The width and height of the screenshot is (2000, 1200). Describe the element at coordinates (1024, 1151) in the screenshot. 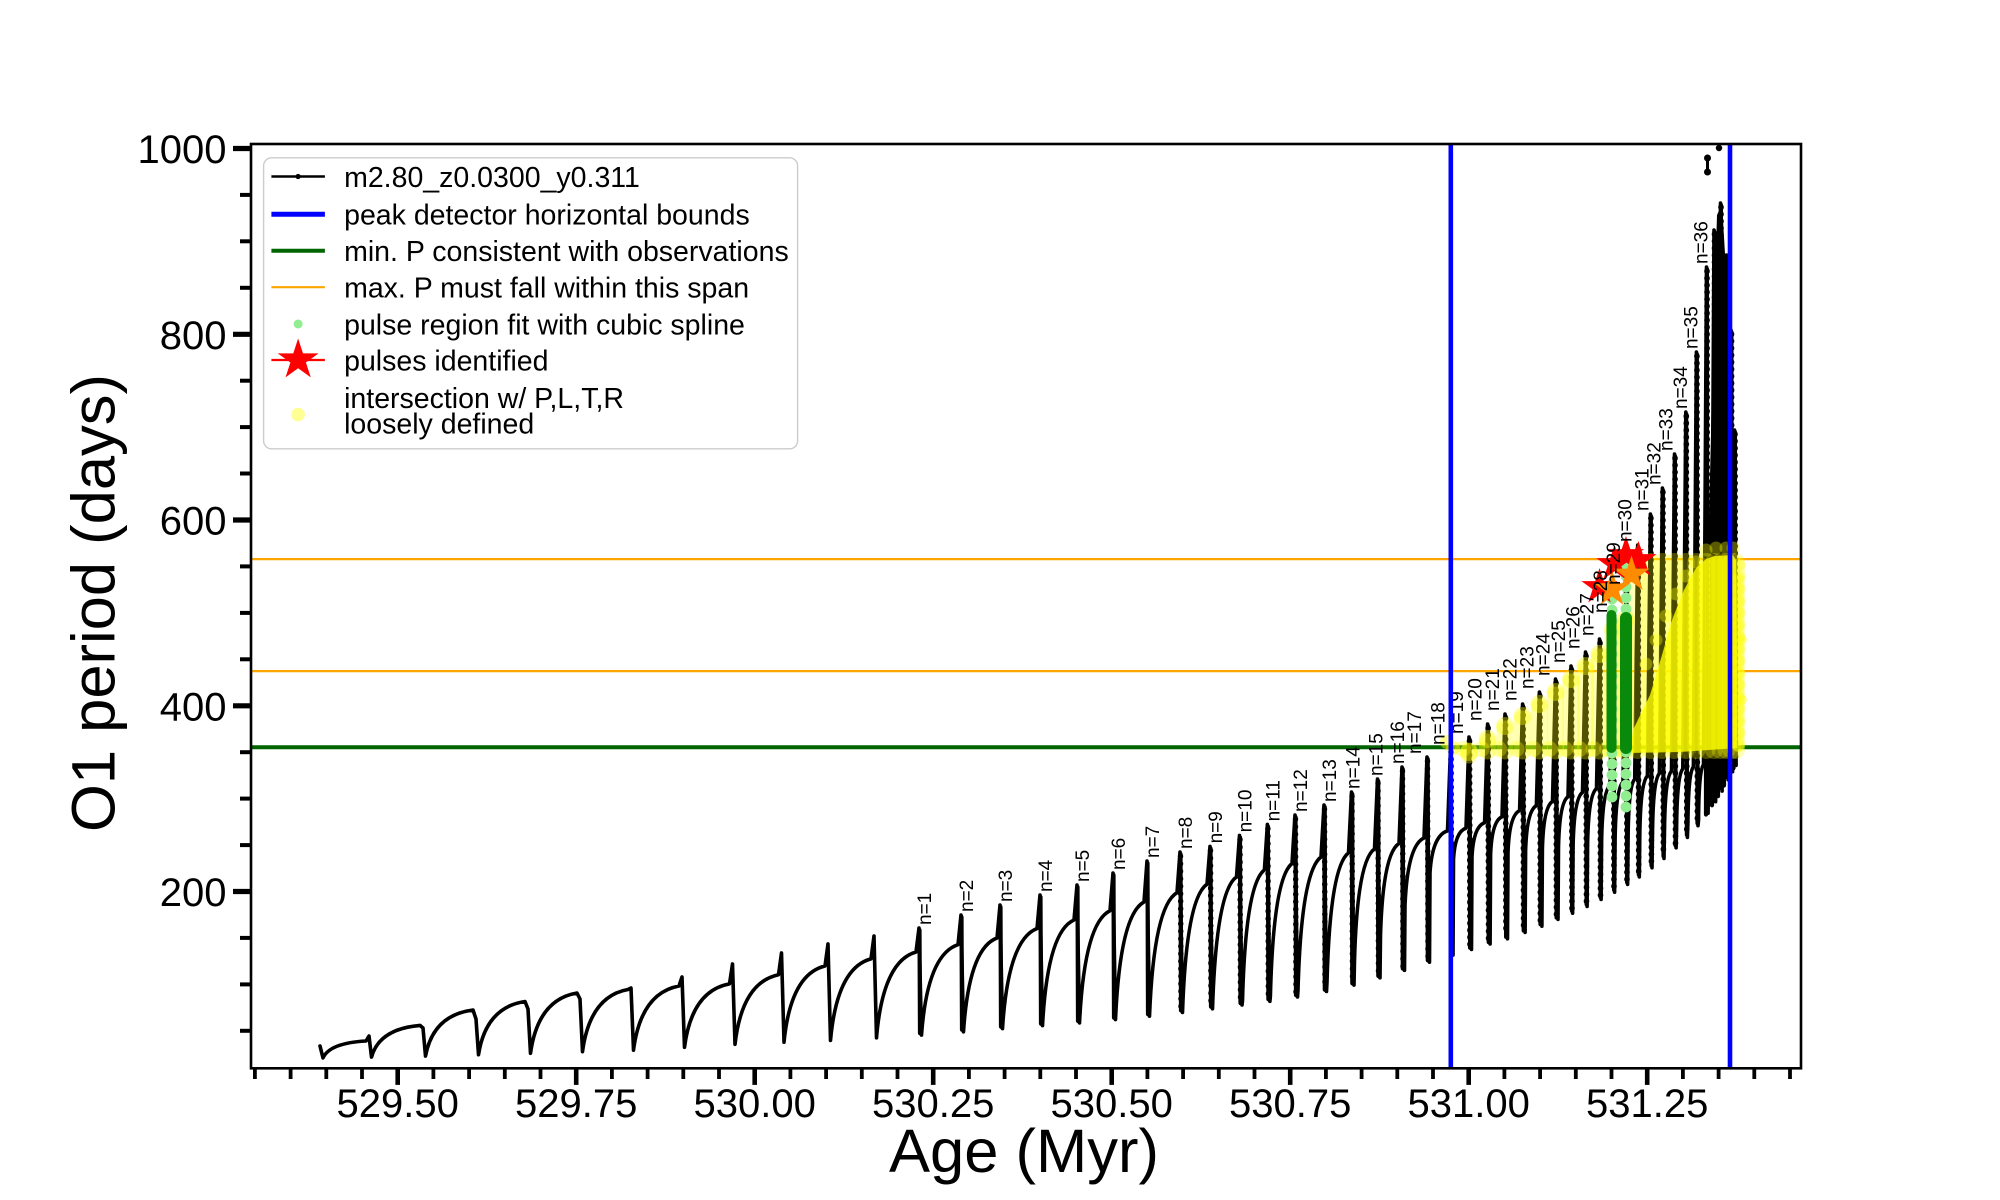

I see `svg-text: Age (Myr)` at that location.